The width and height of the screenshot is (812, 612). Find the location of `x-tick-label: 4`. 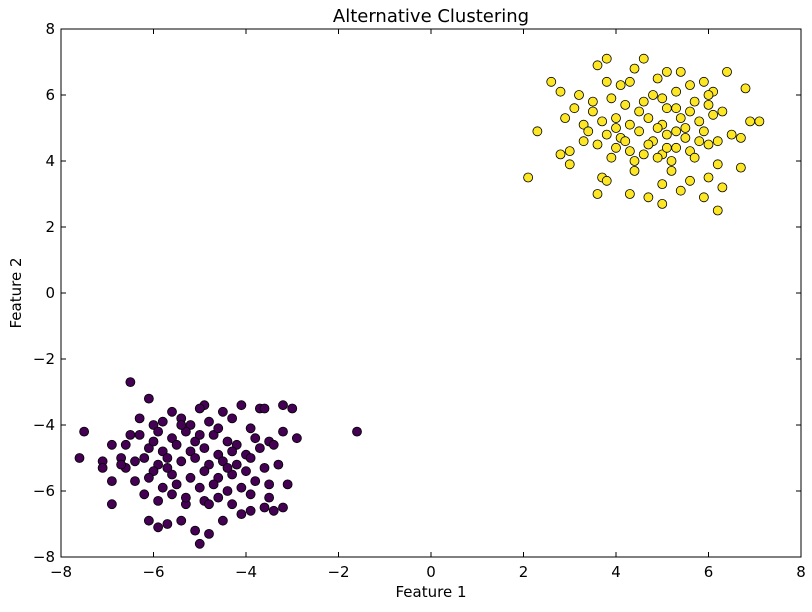

x-tick-label: 4 is located at coordinates (616, 572).